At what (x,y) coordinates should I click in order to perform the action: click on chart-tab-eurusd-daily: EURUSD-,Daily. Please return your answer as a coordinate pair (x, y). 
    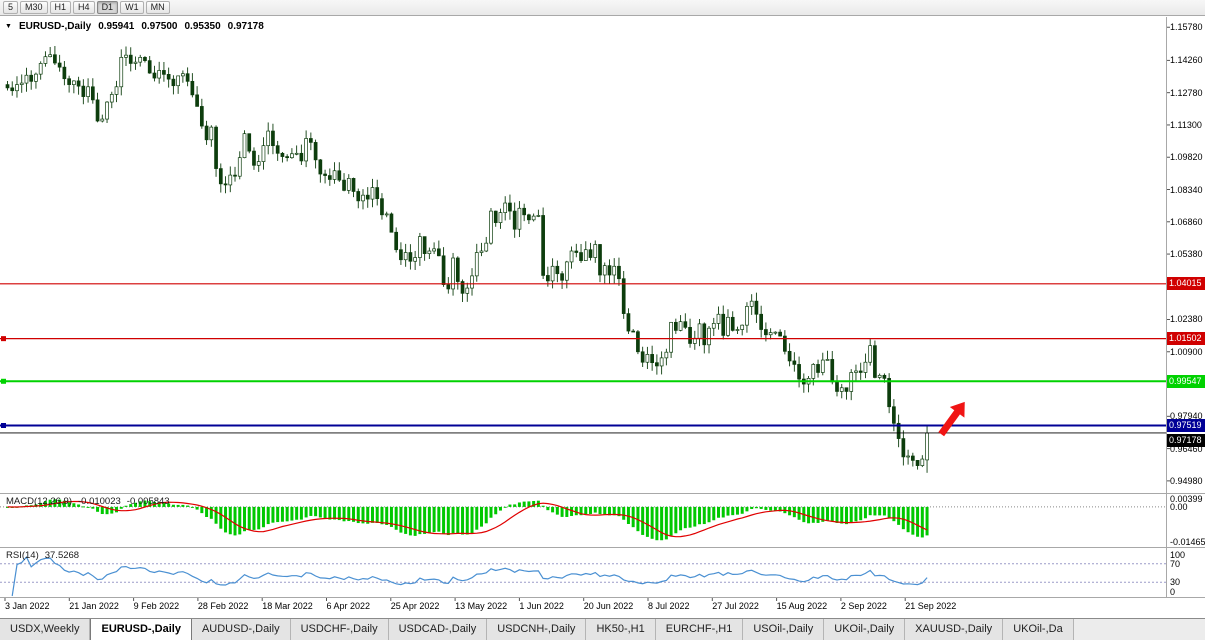
    Looking at the image, I should click on (141, 629).